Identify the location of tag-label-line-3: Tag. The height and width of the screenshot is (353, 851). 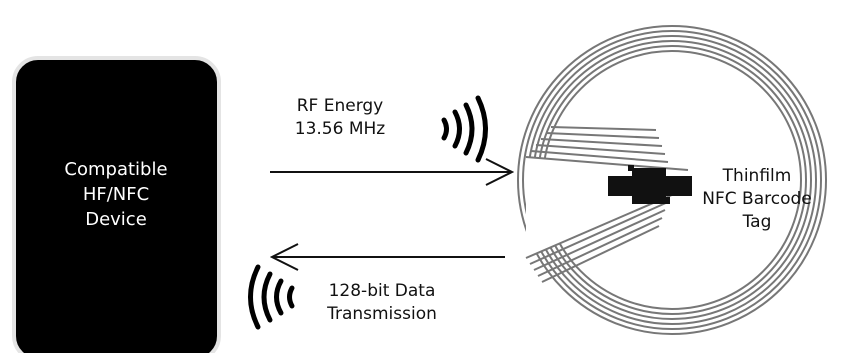
(757, 222).